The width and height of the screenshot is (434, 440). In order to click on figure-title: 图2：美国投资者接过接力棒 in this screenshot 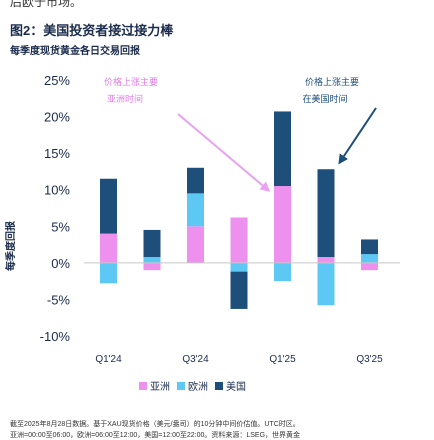, I will do `click(92, 30)`.